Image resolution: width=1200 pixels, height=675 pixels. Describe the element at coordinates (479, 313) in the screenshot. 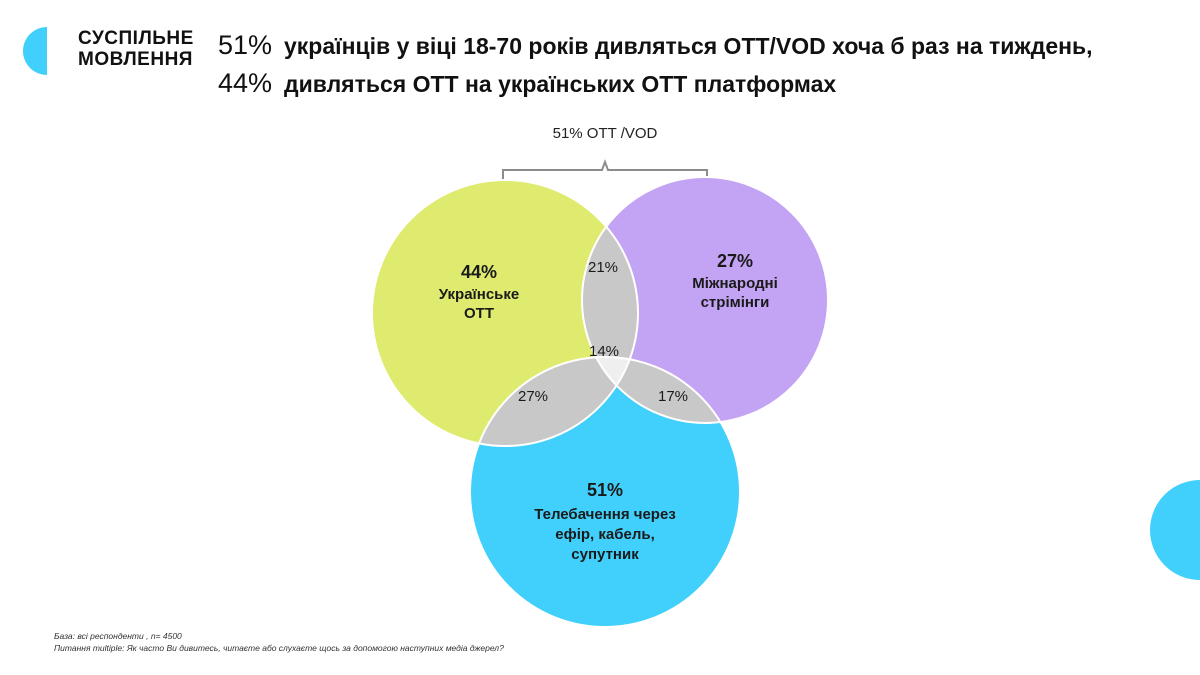

I see `ukrainian-ott-label-line2: OTT` at that location.